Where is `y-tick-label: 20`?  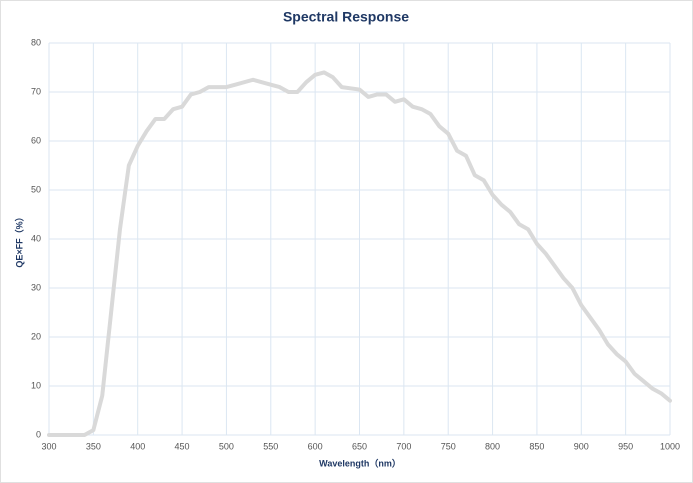 y-tick-label: 20 is located at coordinates (36, 336).